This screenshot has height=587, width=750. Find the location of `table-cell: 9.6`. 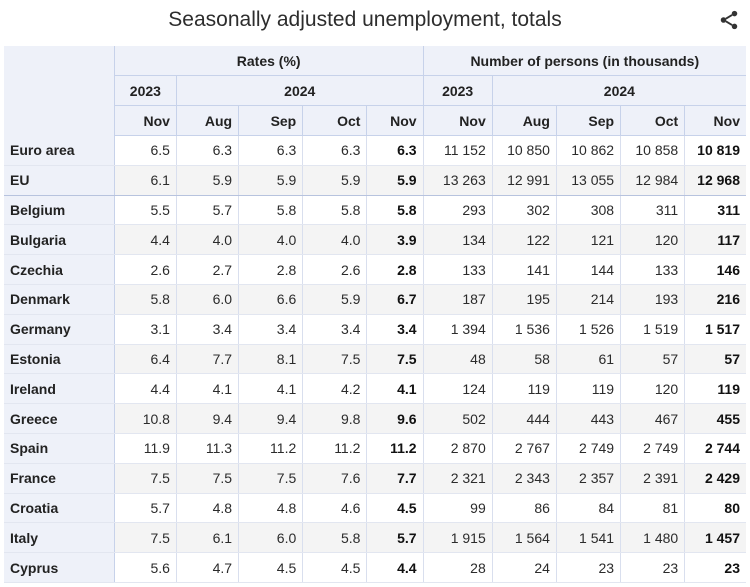

table-cell: 9.6 is located at coordinates (395, 418).